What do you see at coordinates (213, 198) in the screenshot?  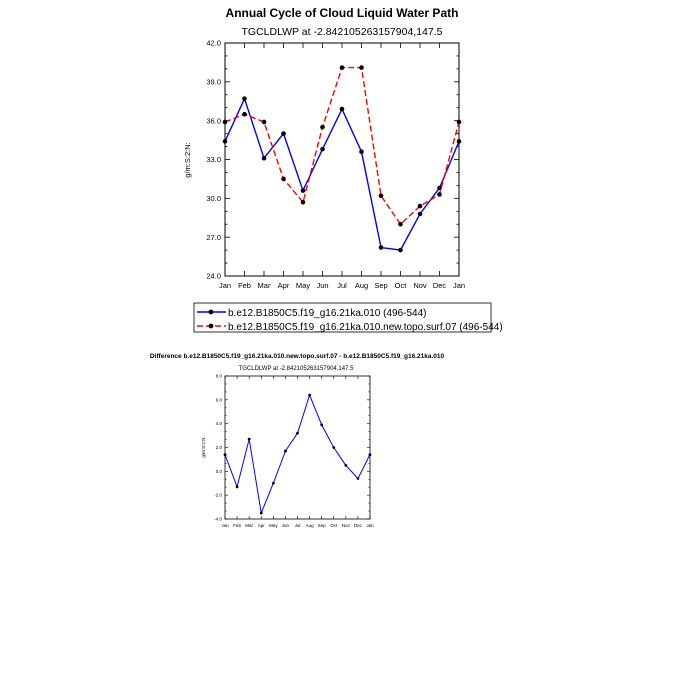 I see `chart1-y-tick-label: 30.0` at bounding box center [213, 198].